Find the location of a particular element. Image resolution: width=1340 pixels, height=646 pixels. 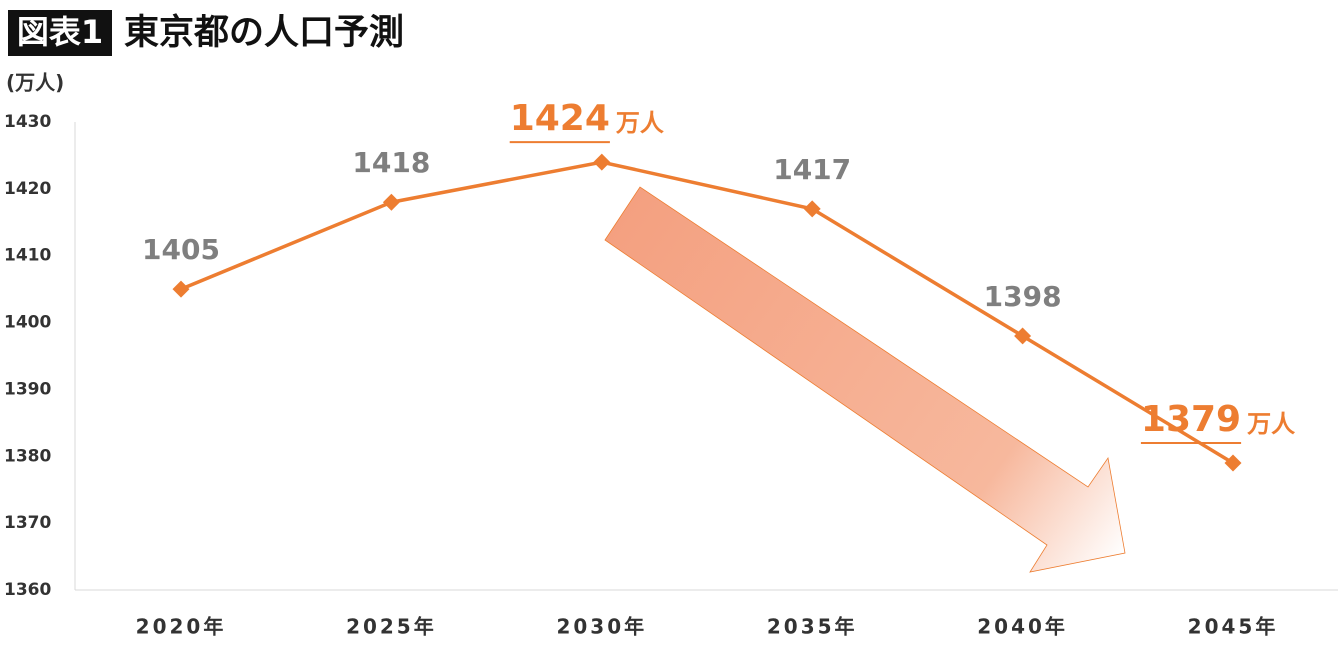

x-tick-label: 2020年 is located at coordinates (181, 627).